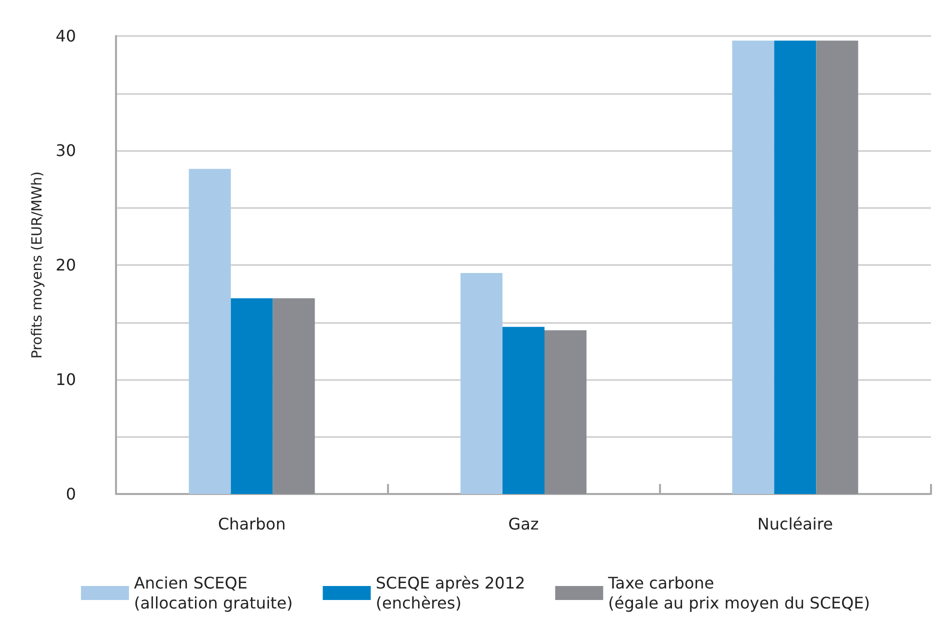  I want to click on y-tick-label: 0, so click(71, 494).